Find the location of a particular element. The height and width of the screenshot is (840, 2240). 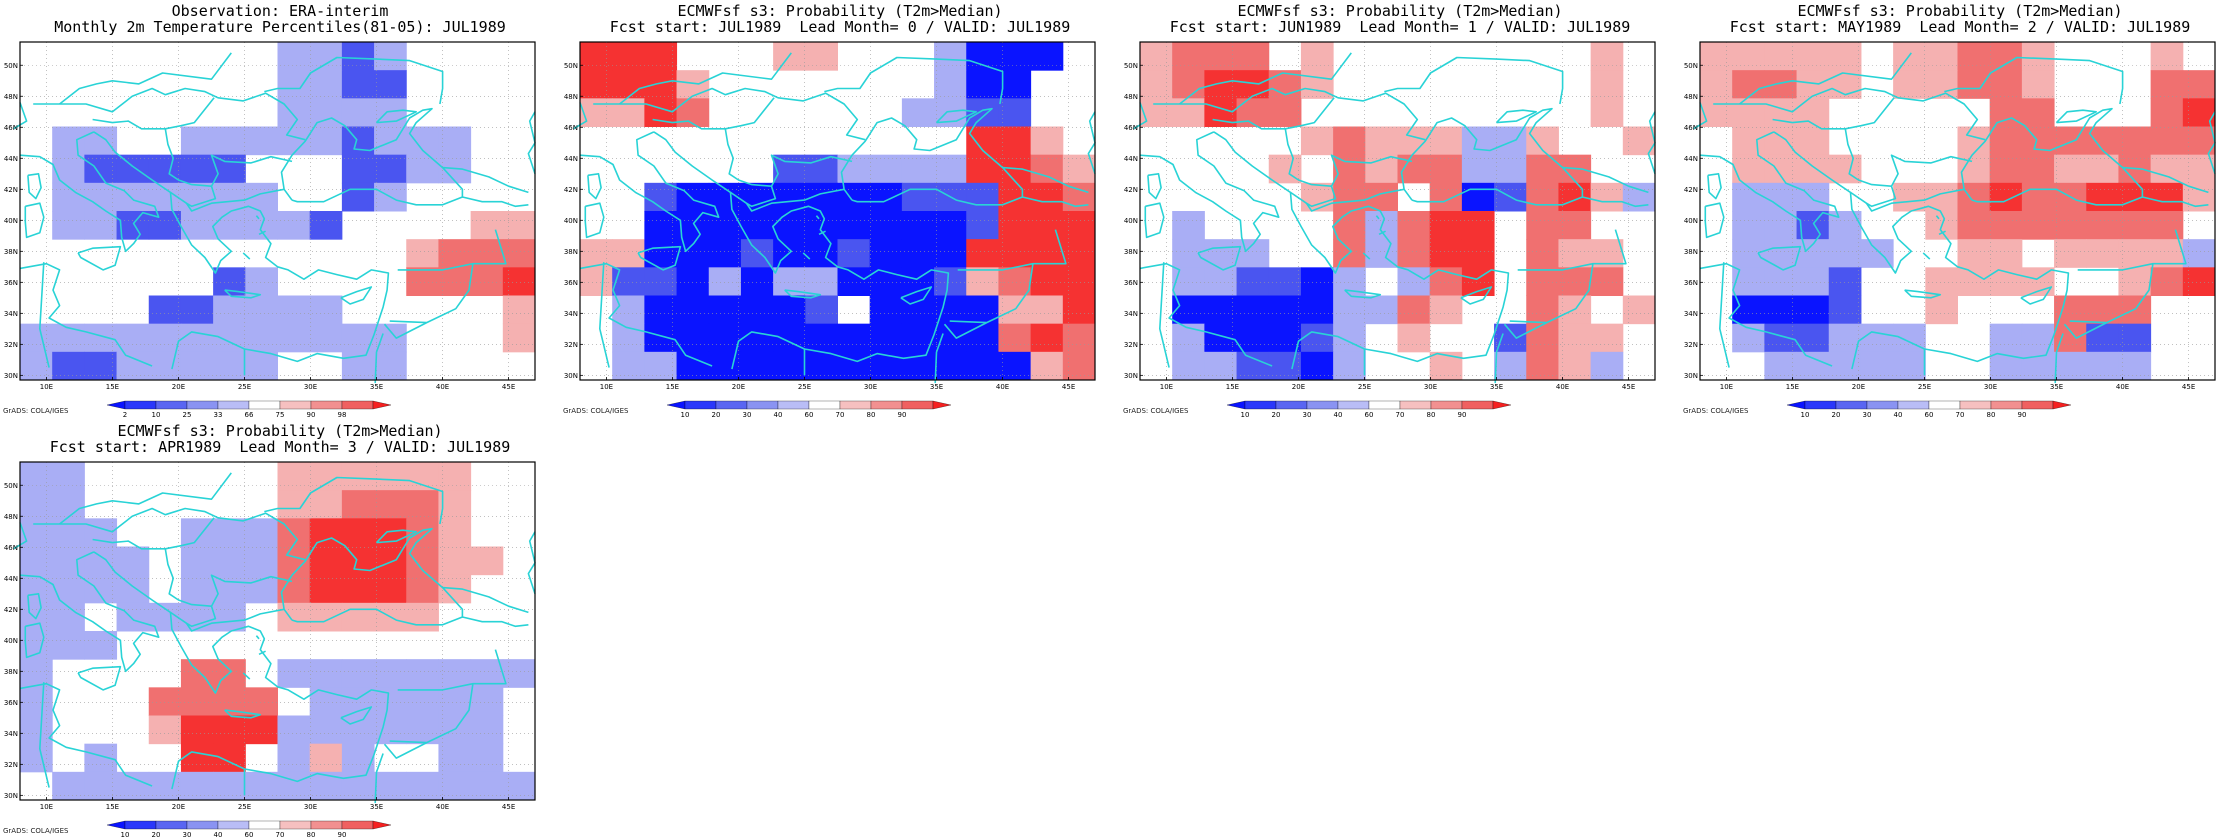

lon-tick-label: 10E is located at coordinates (606, 387).